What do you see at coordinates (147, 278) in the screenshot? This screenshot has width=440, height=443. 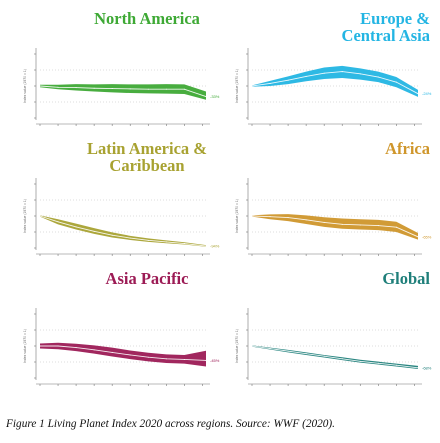 I see `panel-title: Asia Pacific` at bounding box center [147, 278].